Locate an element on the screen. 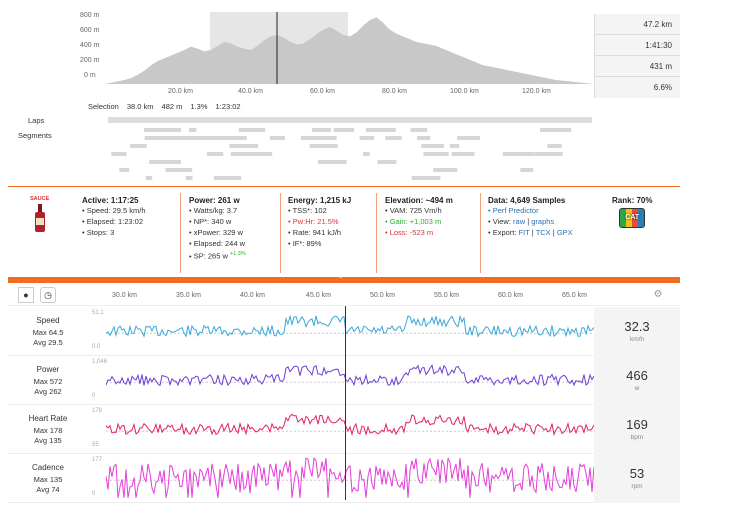  stat-row: Gain: +1,003 m is located at coordinates (419, 221).